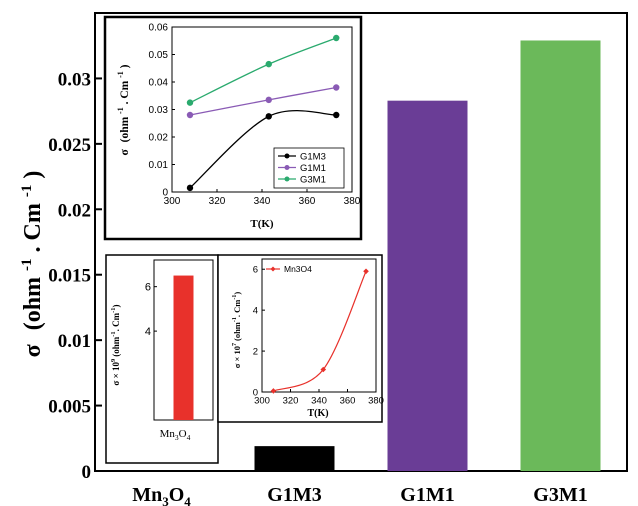 The height and width of the screenshot is (506, 638). Describe the element at coordinates (159, 83) in the screenshot. I see `y-tick-label: 0.04` at that location.